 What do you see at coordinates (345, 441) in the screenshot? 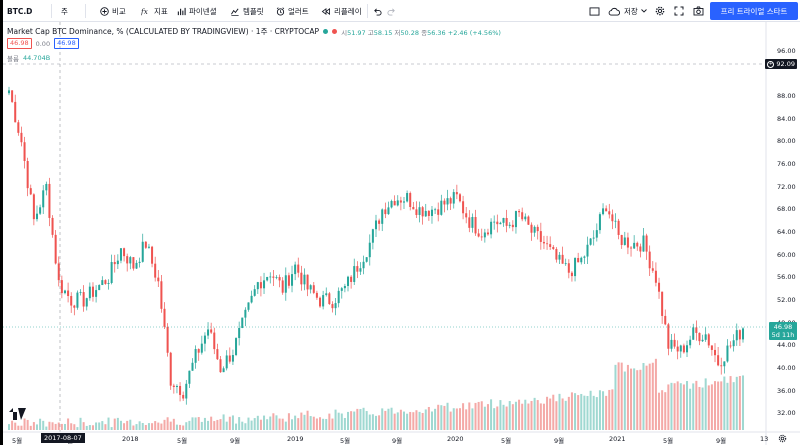
I see `time-tick-label: 5월` at bounding box center [345, 441].